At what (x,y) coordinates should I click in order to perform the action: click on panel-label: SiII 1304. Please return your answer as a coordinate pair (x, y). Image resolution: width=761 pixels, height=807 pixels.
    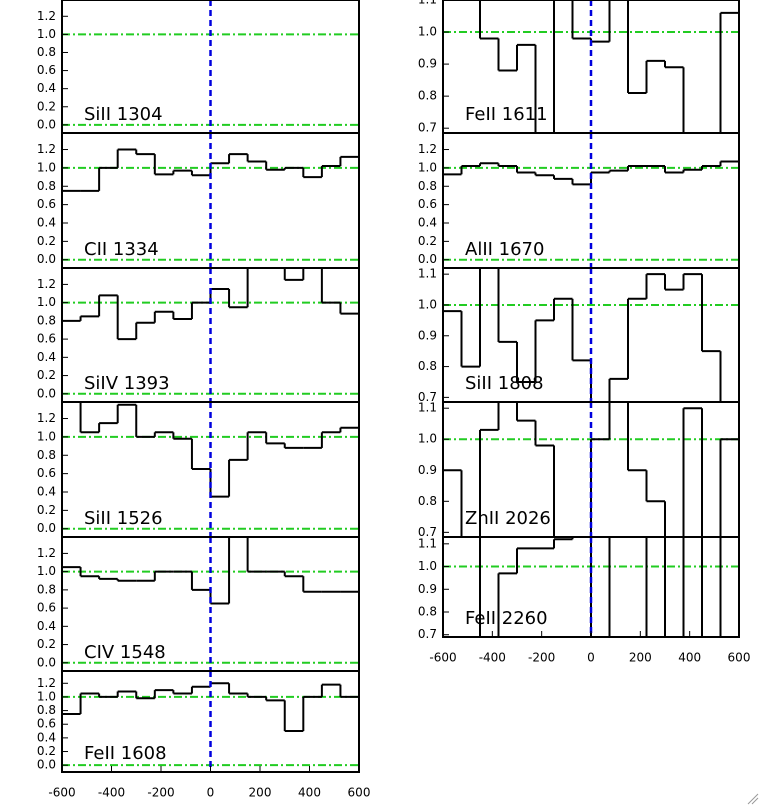
    Looking at the image, I should click on (123, 114).